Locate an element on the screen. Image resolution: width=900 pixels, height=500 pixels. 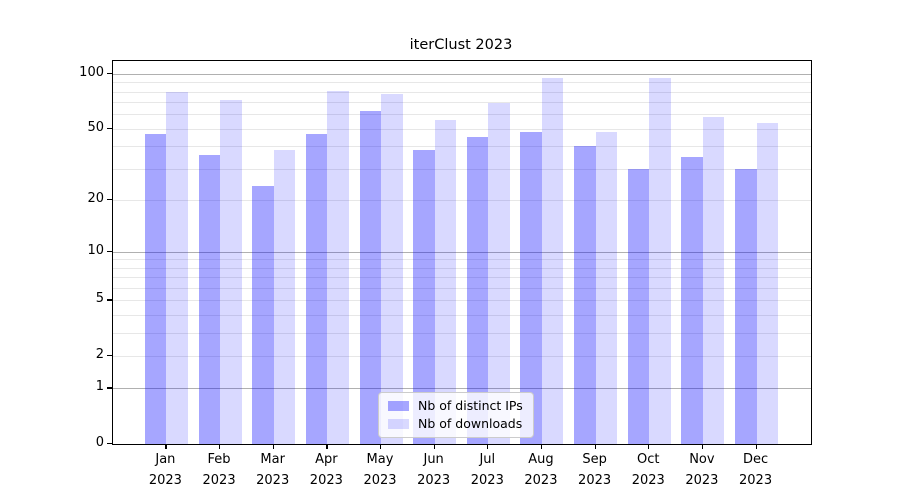
y-axis-tick-label: 1 is located at coordinates (99, 387).